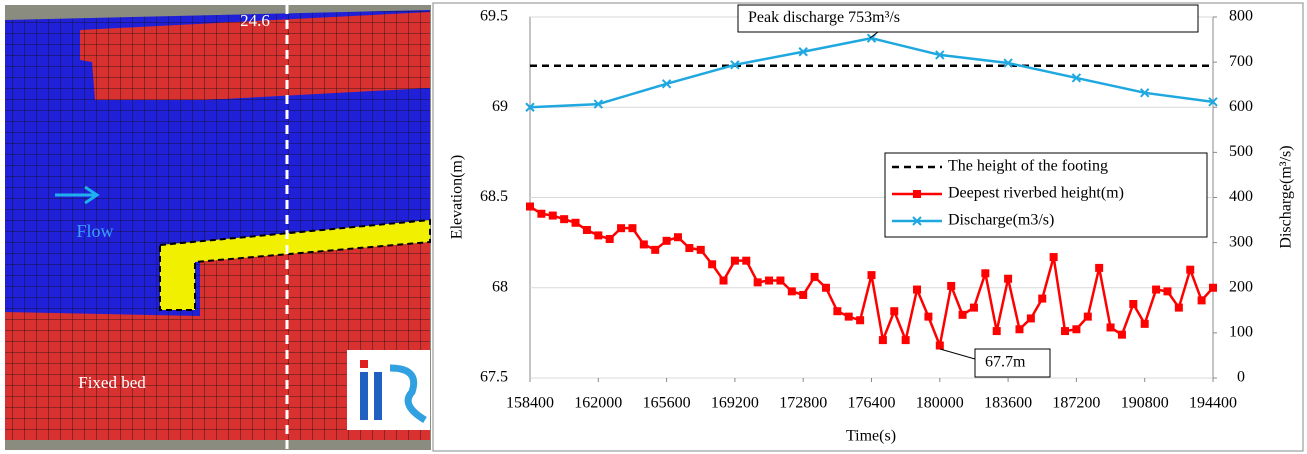 The width and height of the screenshot is (1307, 454). I want to click on y2-tick-label: 800, so click(1241, 16).